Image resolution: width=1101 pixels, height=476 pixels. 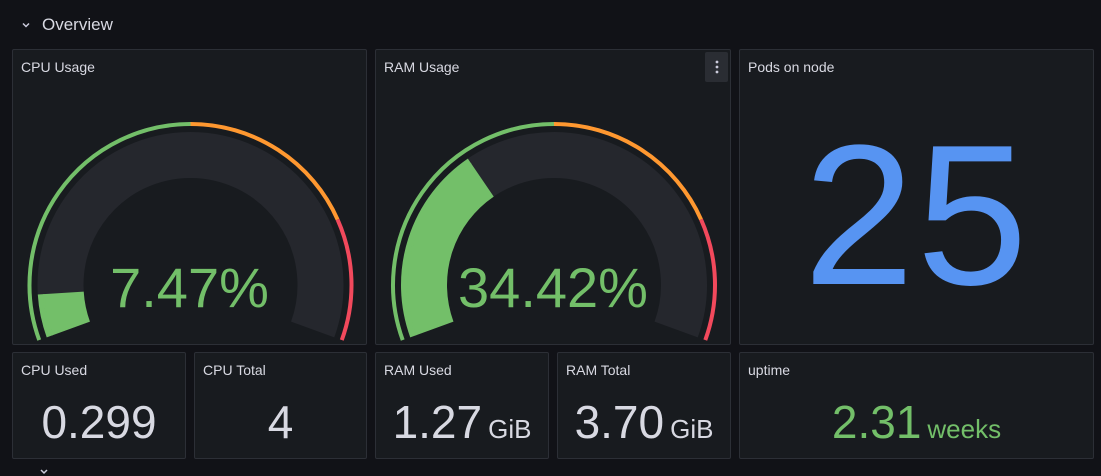 I want to click on stat-number: 0.299, so click(x=99, y=422).